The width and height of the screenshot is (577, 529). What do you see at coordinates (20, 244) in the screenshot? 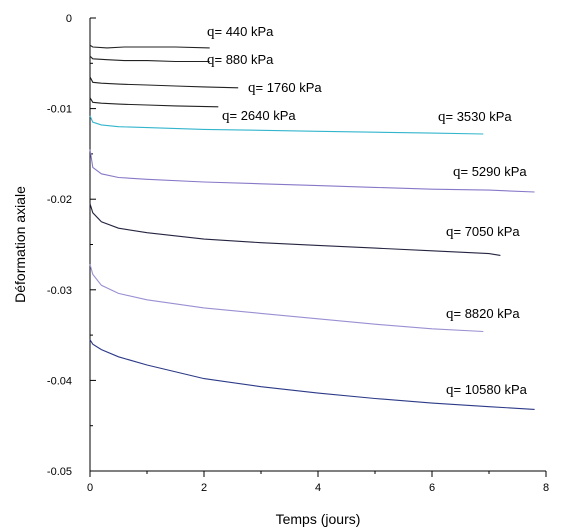
I see `y-axis-title: Déformation axiale` at bounding box center [20, 244].